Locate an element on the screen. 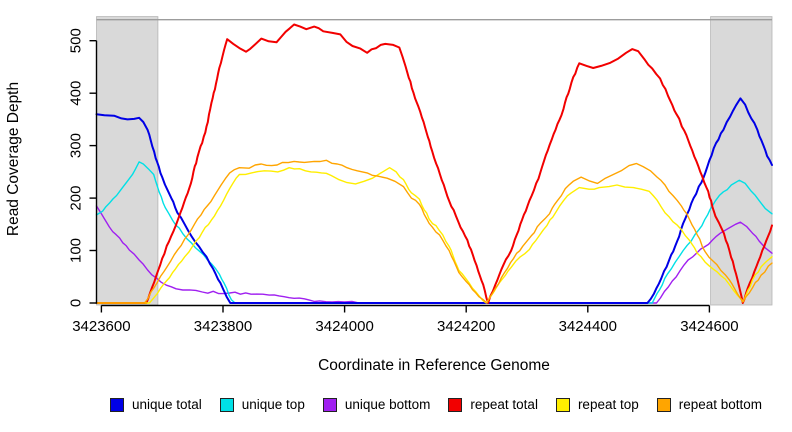  x-tick-label: 3424000 is located at coordinates (344, 326).